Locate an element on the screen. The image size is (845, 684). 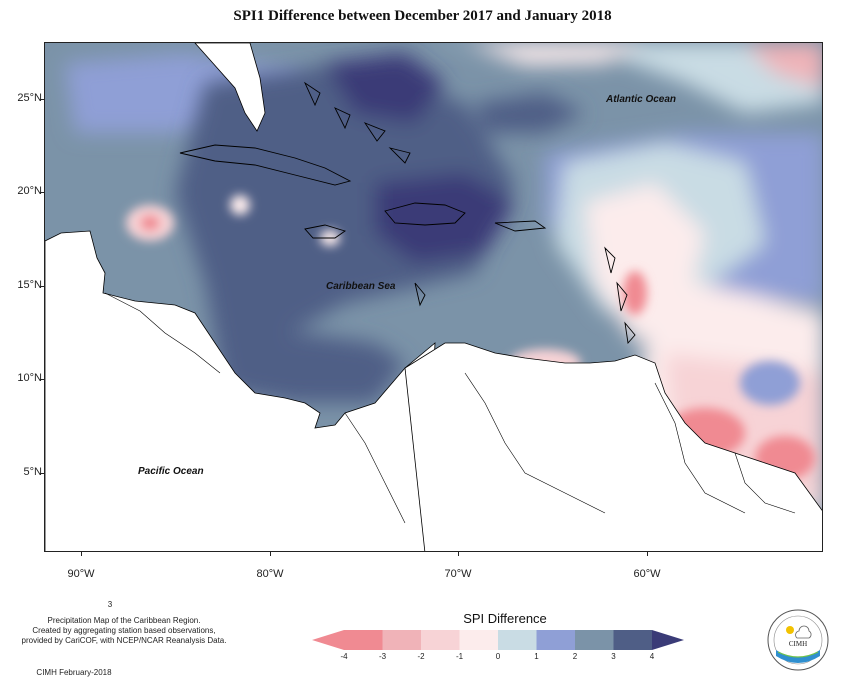
legend-arrow-low is located at coordinates (328, 640).